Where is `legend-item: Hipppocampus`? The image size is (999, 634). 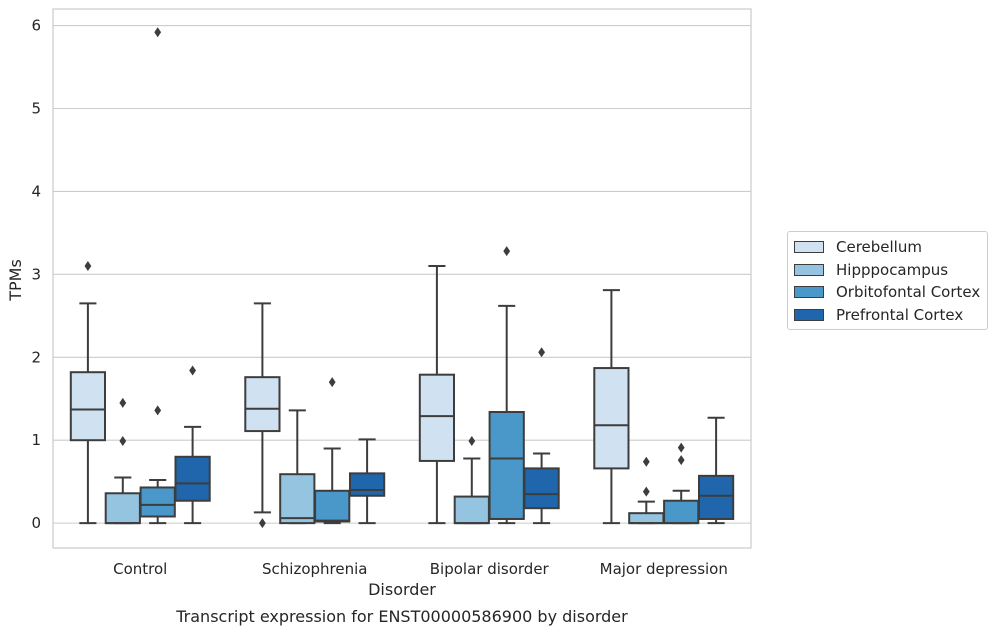
legend-item: Hipppocampus is located at coordinates (887, 270).